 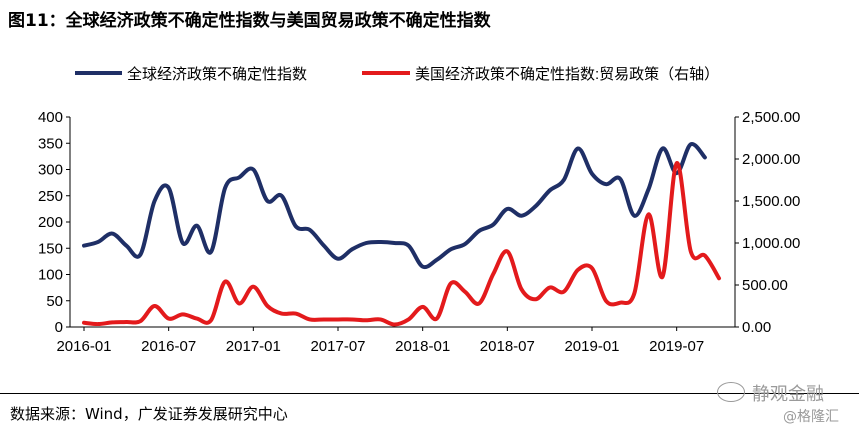 I want to click on wechat-icon, so click(x=731, y=392).